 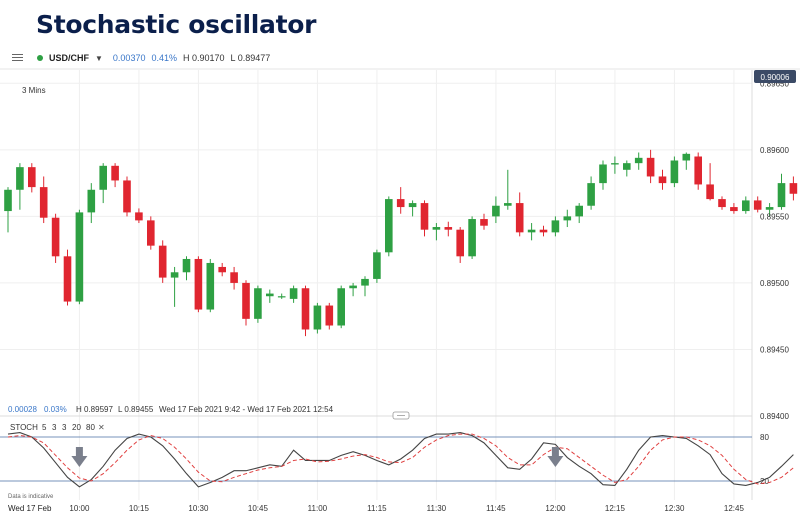 What do you see at coordinates (774, 283) in the screenshot?
I see `price-tick-label: 0.89500` at bounding box center [774, 283].